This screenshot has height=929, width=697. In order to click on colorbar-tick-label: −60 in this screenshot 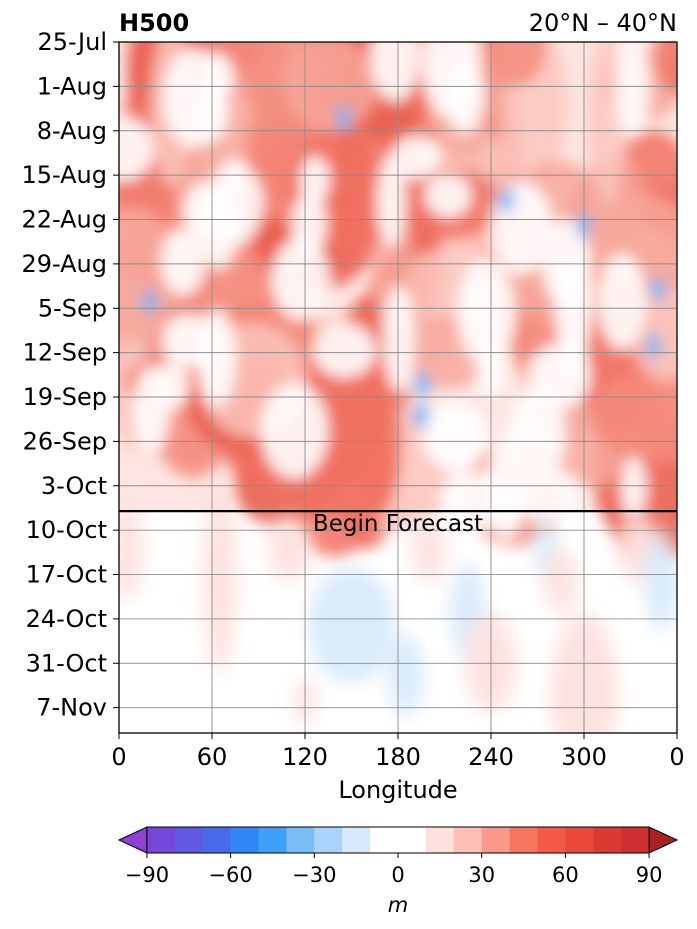, I will do `click(230, 875)`.